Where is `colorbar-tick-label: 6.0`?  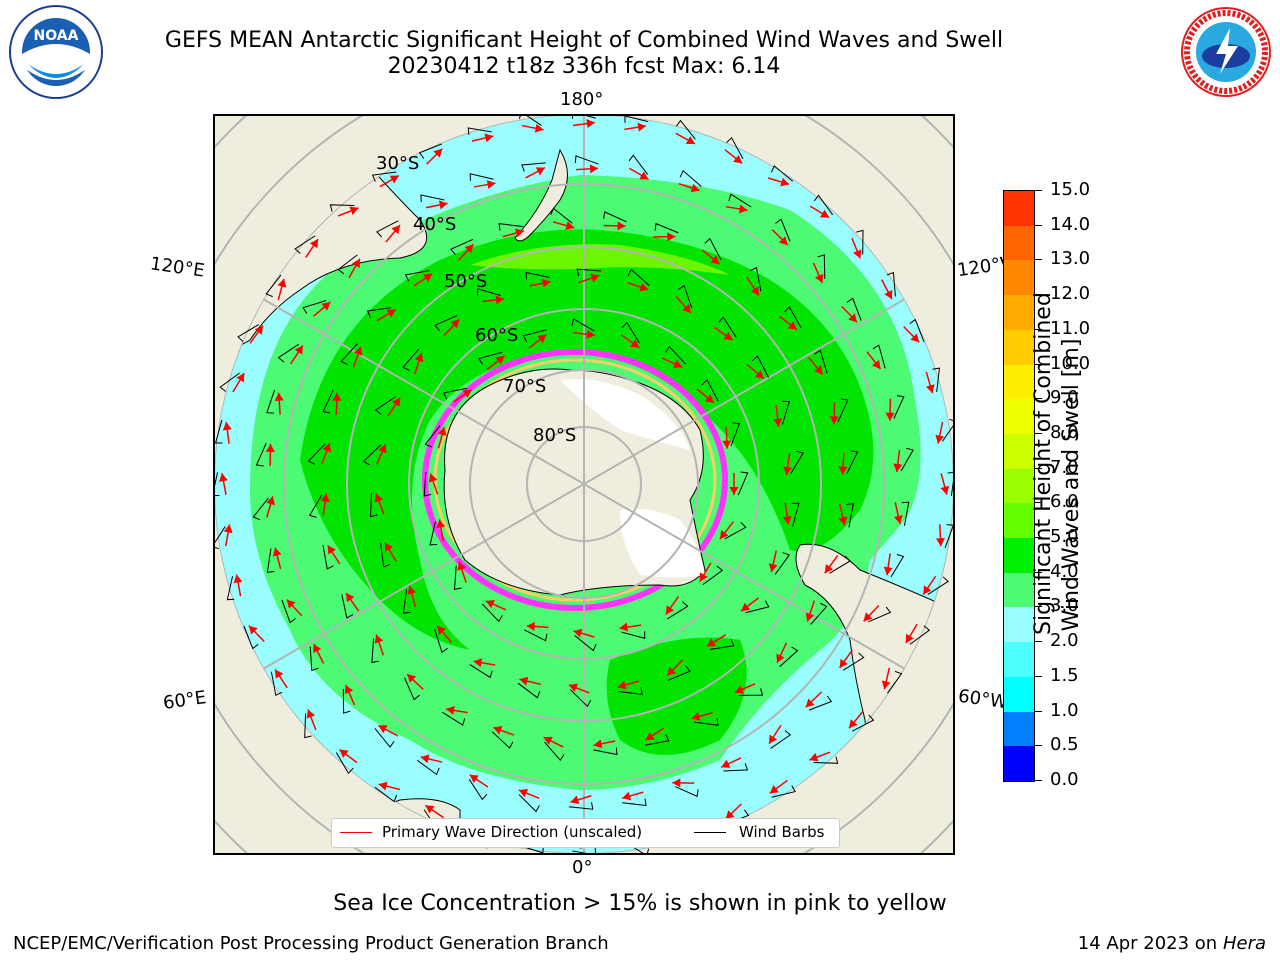 colorbar-tick-label: 6.0 is located at coordinates (1064, 502).